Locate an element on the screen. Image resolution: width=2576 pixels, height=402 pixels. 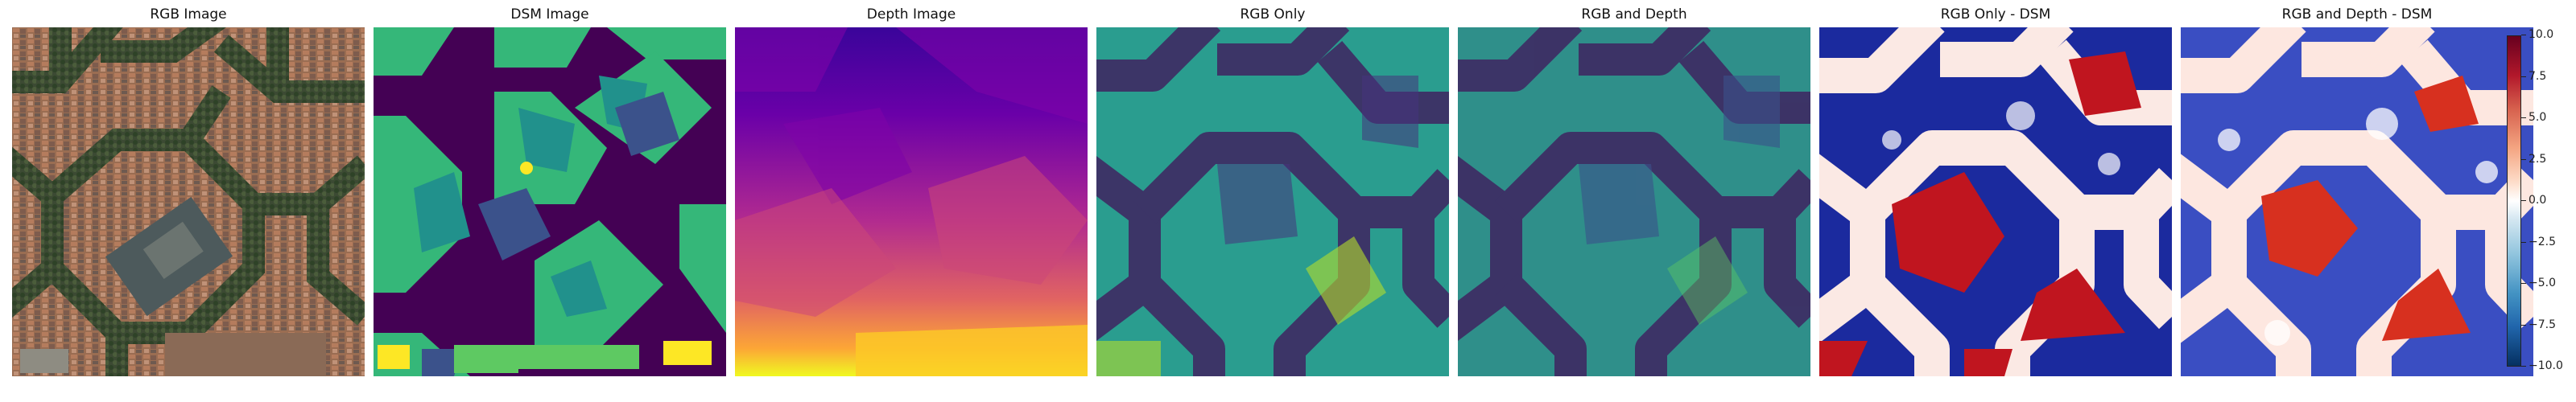
depth-image-panel is located at coordinates (911, 201).